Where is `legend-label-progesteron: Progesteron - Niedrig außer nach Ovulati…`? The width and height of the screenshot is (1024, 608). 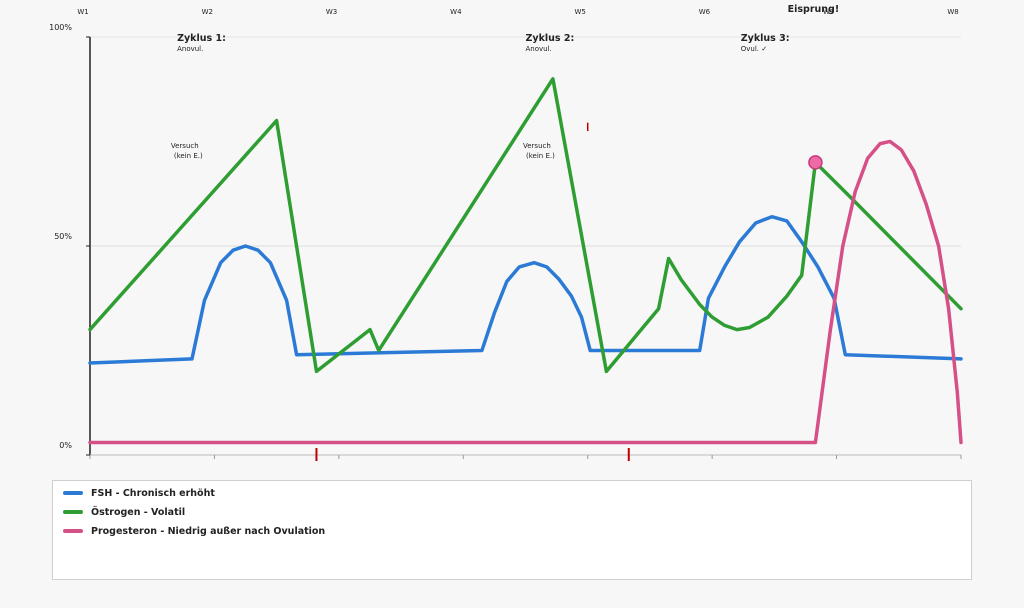
legend-label-progesteron: Progesteron - Niedrig außer nach Ovulati… is located at coordinates (208, 531).